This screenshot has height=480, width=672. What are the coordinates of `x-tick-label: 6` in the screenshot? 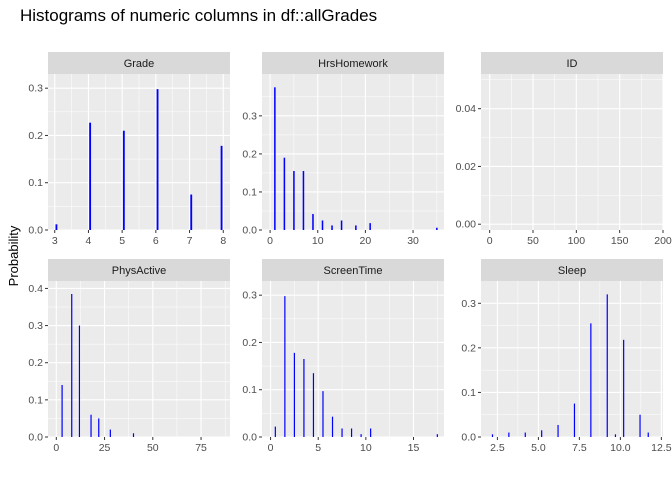 It's located at (156, 241).